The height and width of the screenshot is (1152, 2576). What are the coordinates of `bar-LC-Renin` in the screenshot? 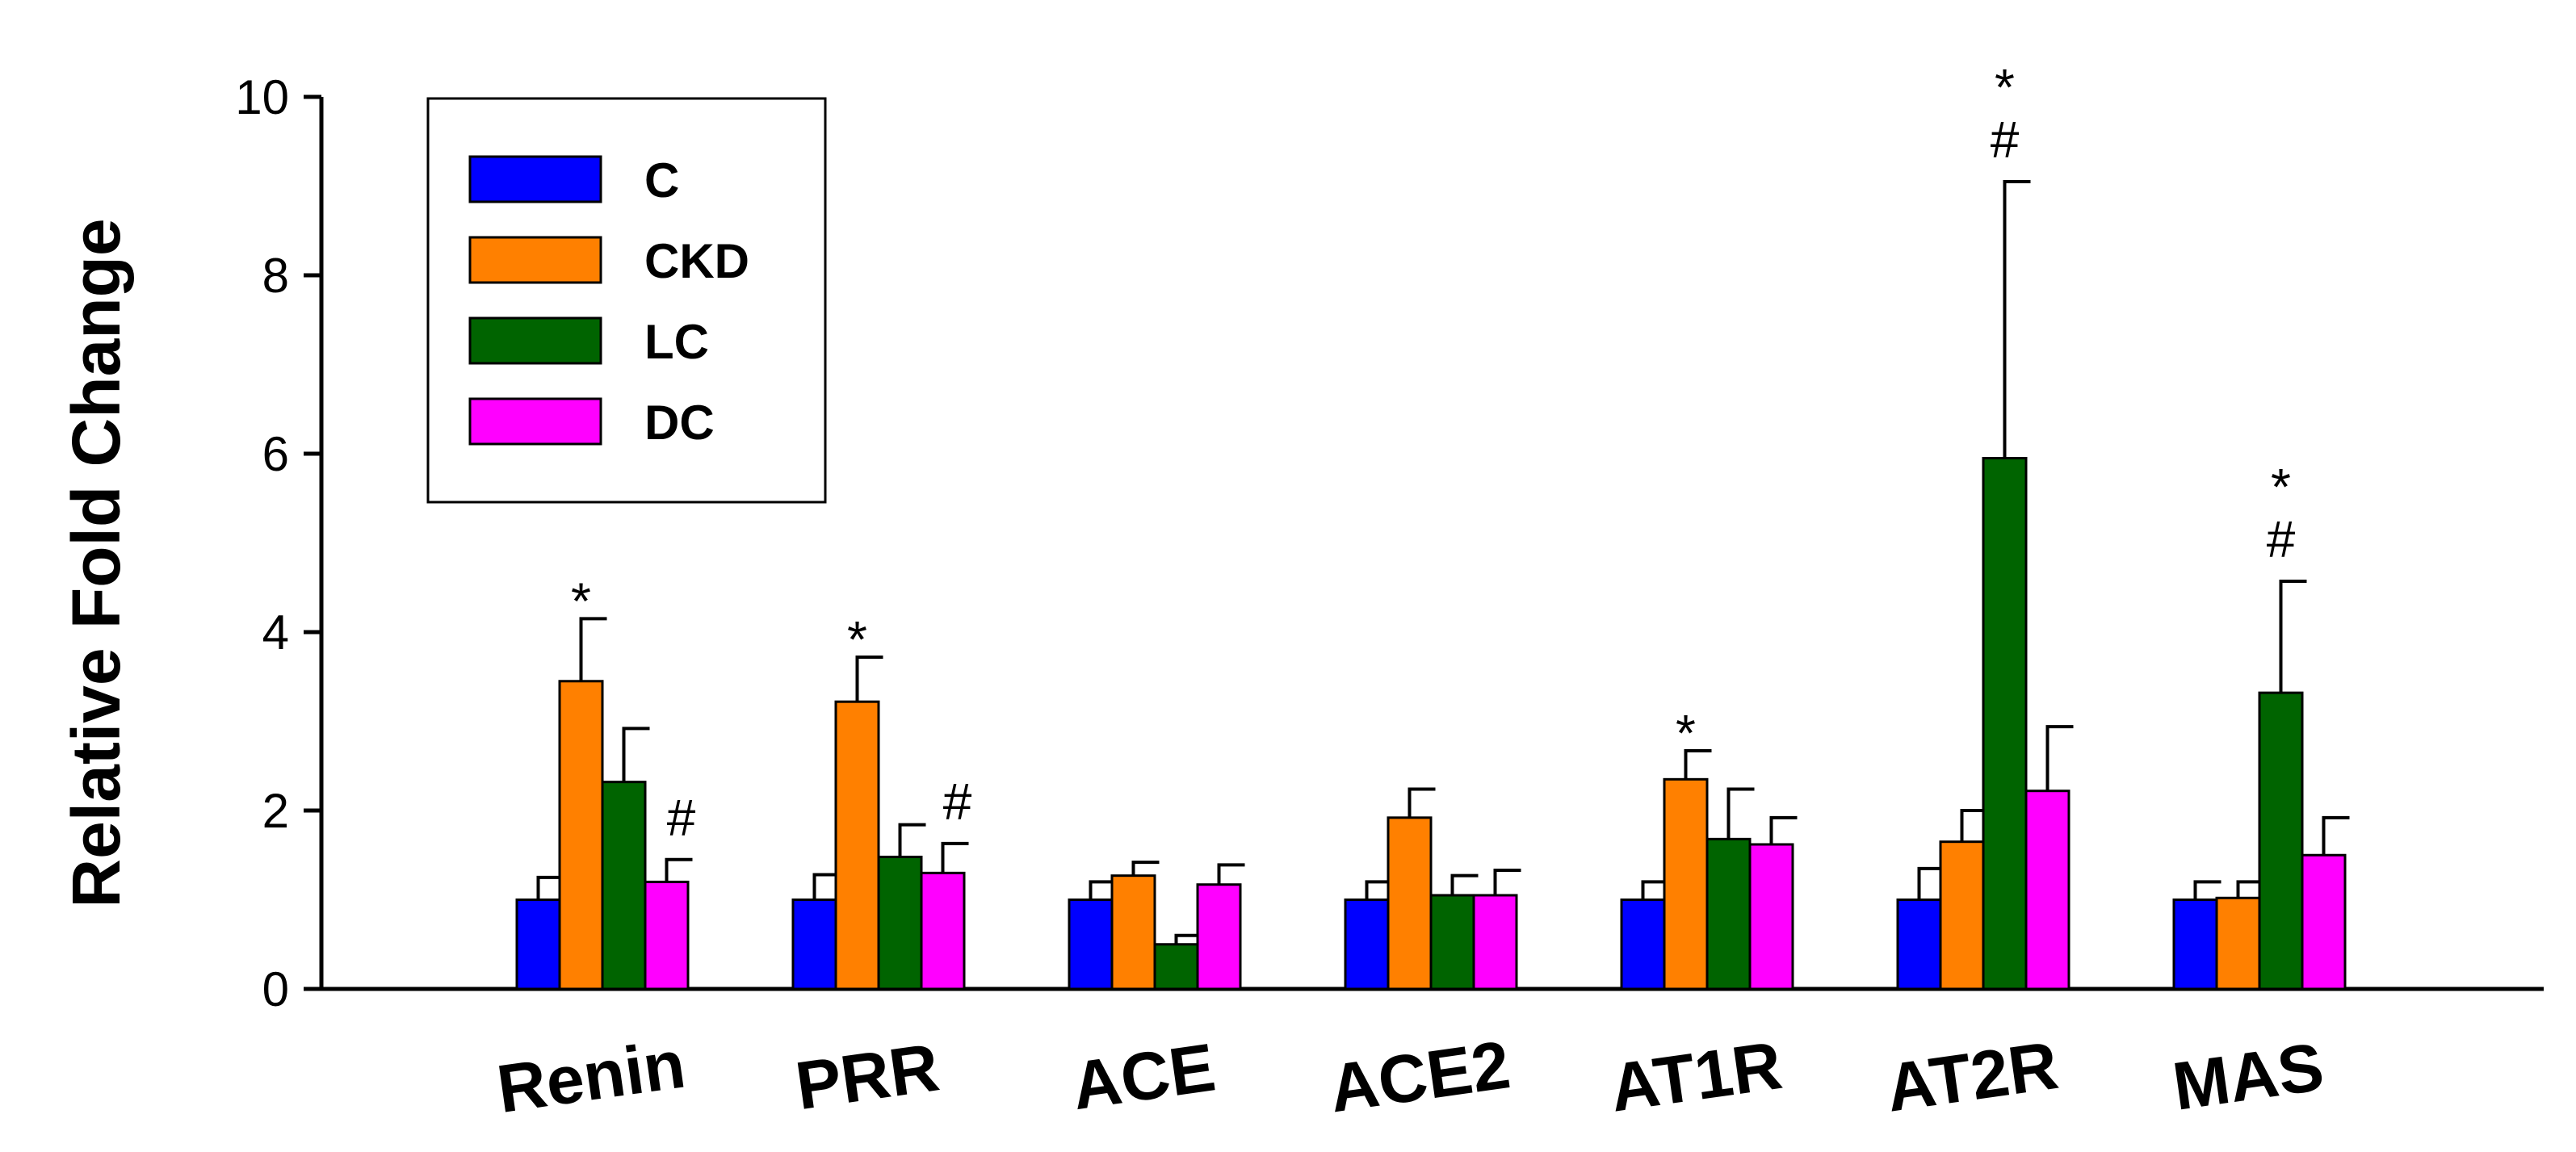 It's located at (624, 886).